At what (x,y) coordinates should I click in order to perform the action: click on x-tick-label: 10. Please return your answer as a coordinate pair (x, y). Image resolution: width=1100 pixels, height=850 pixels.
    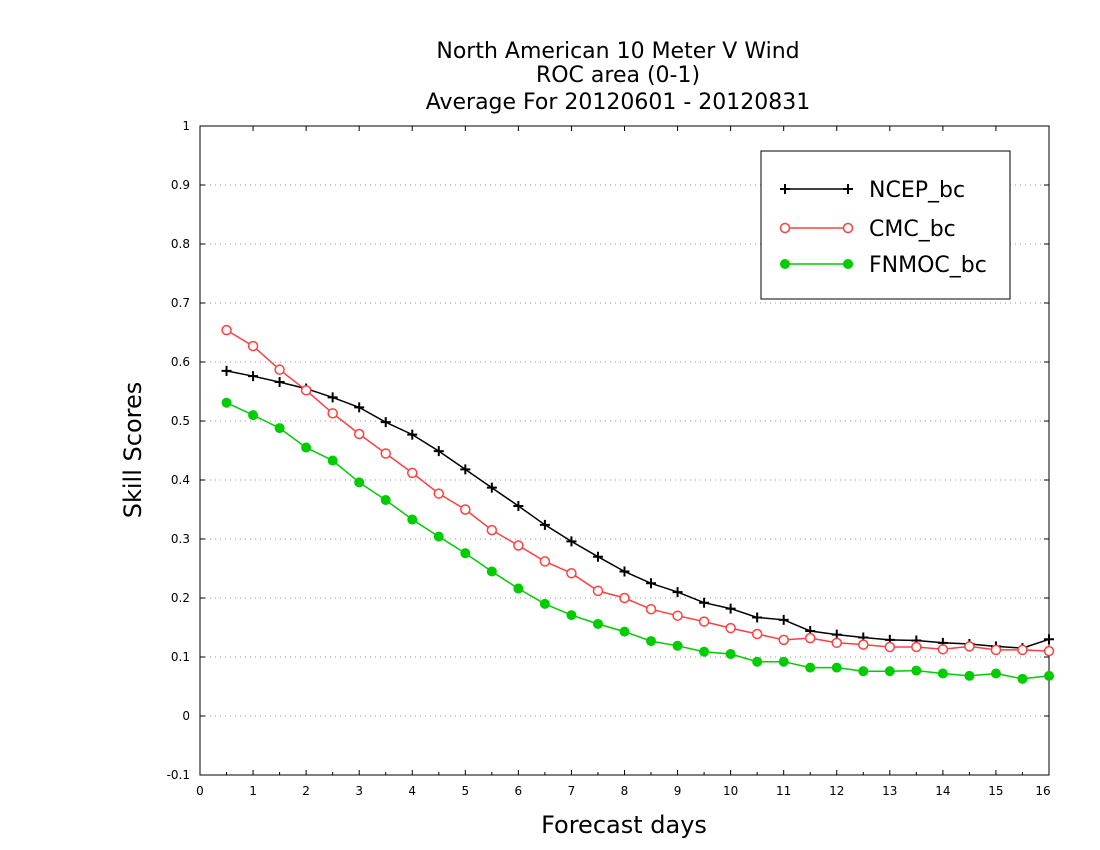
    Looking at the image, I should click on (730, 791).